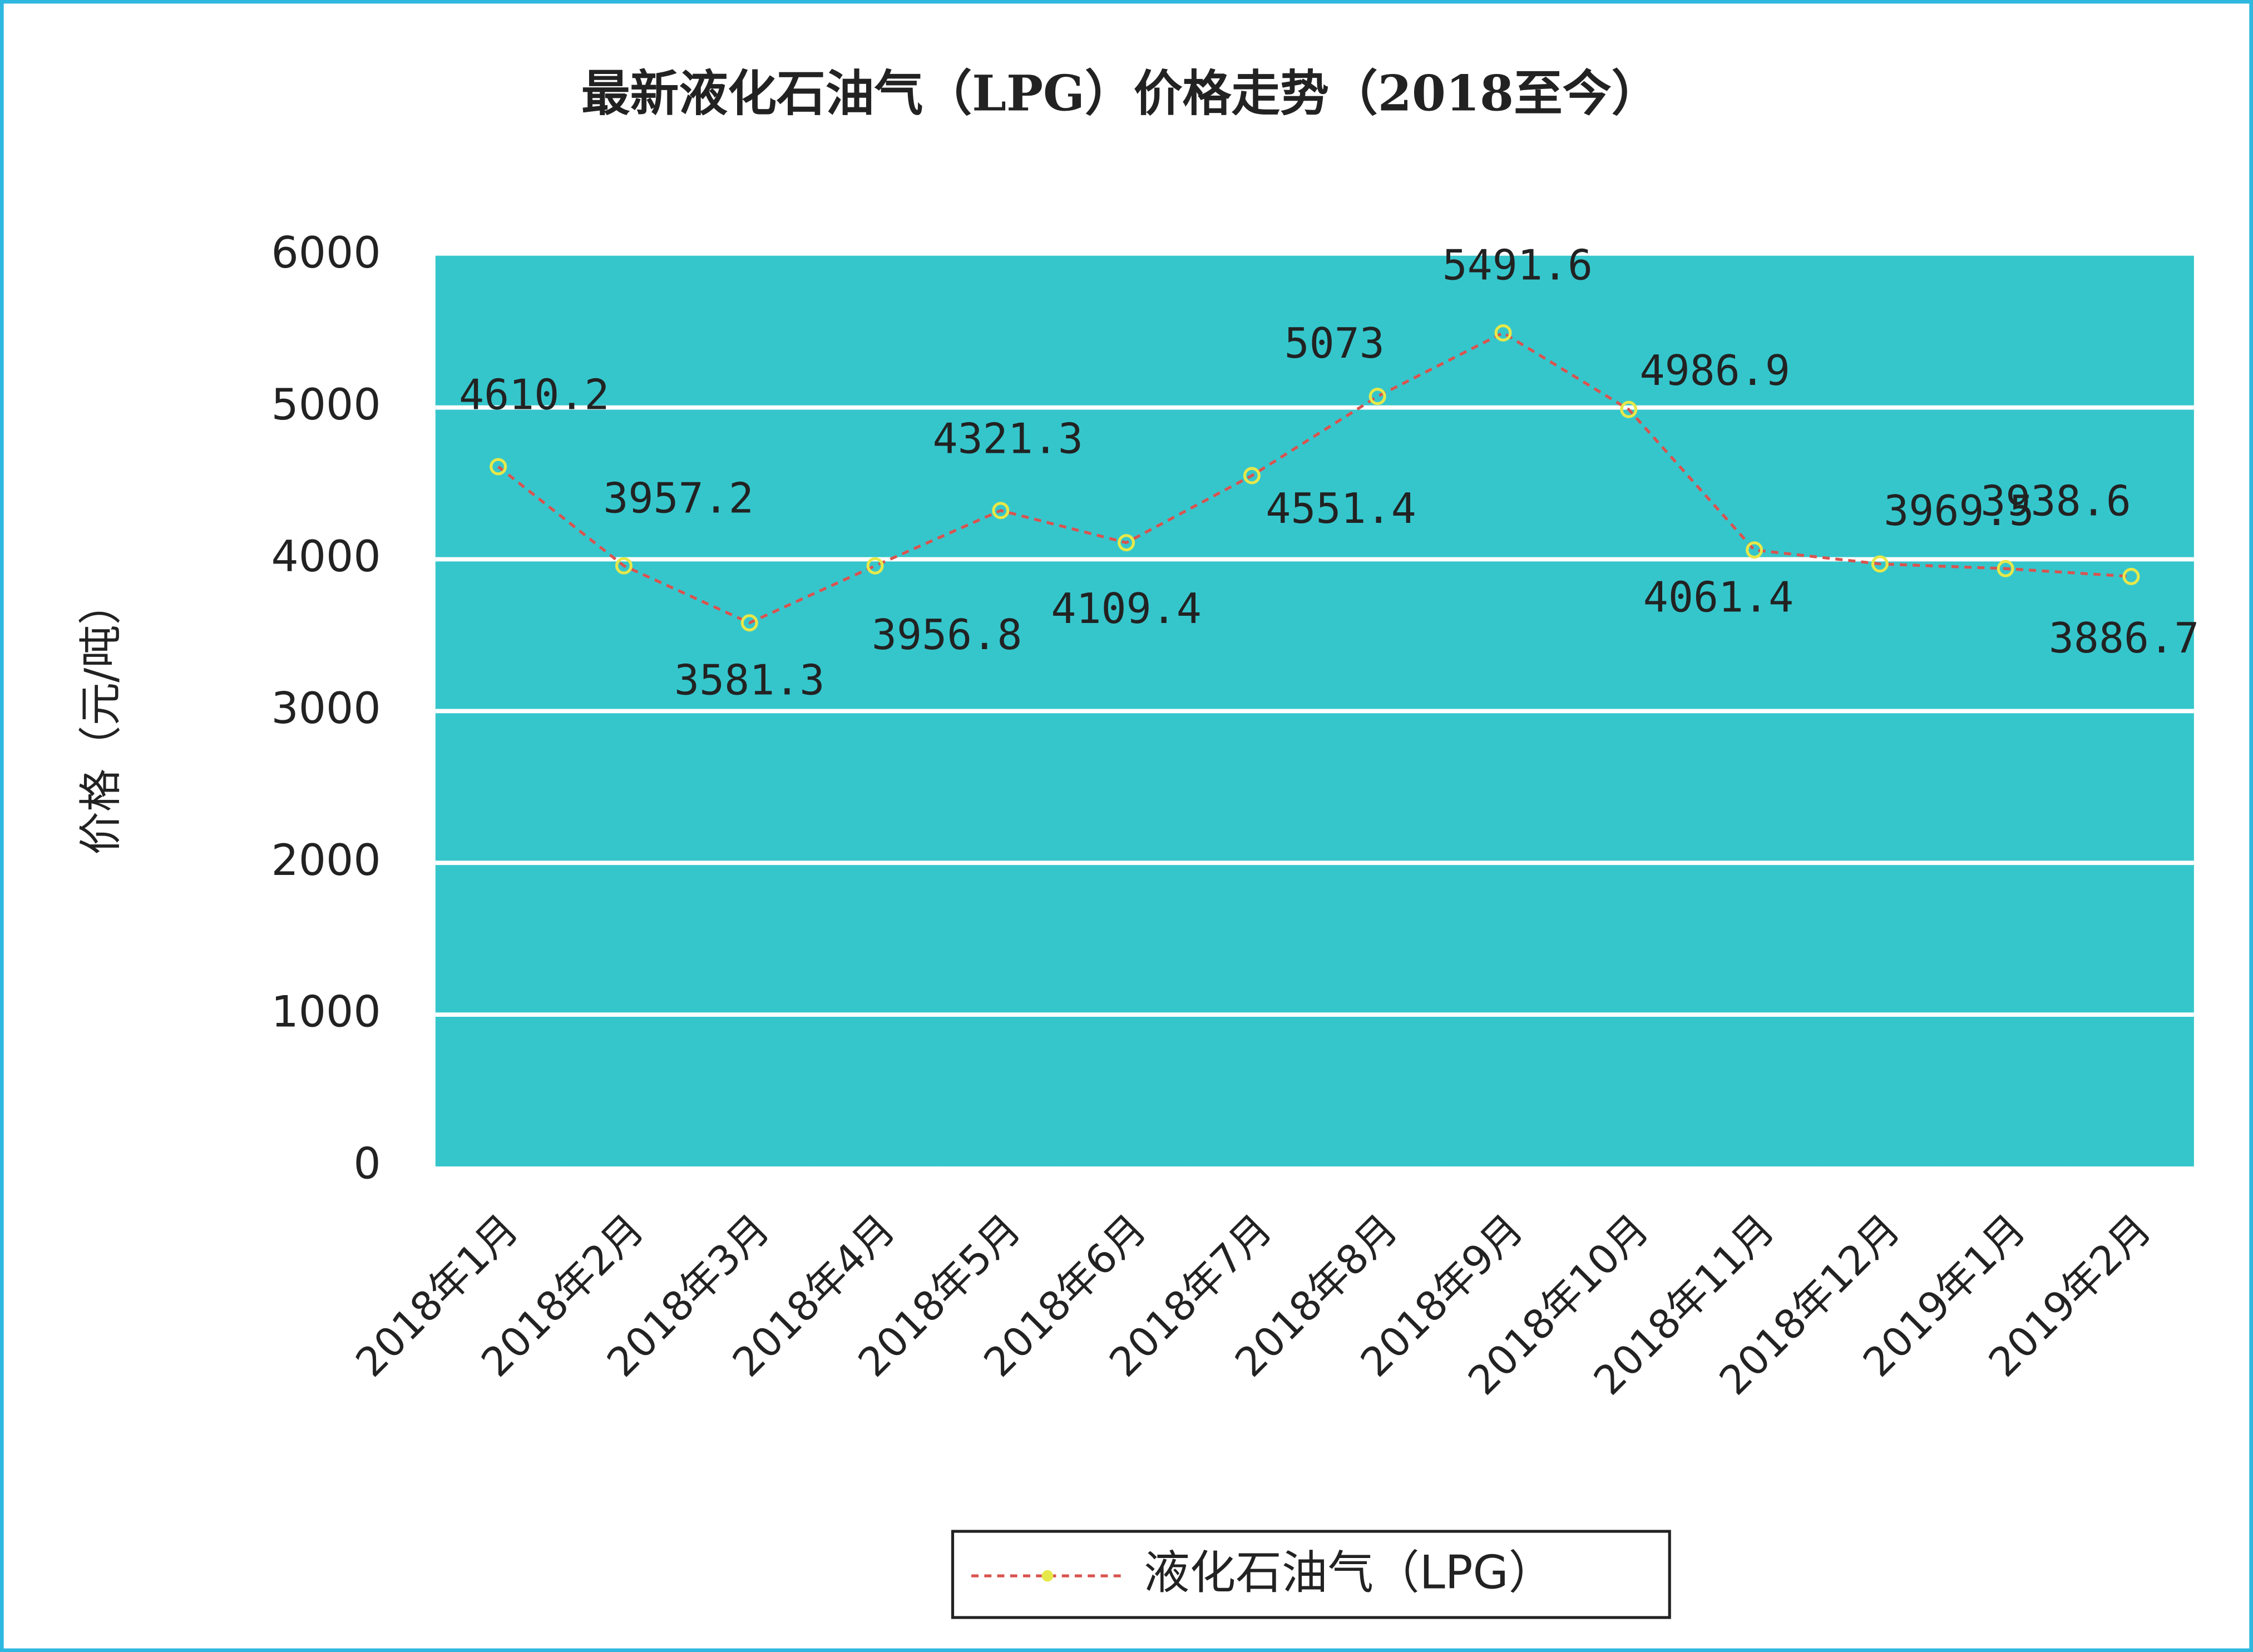 Image resolution: width=2253 pixels, height=1652 pixels. Describe the element at coordinates (1008, 438) in the screenshot. I see `data-label: 4321.3` at that location.